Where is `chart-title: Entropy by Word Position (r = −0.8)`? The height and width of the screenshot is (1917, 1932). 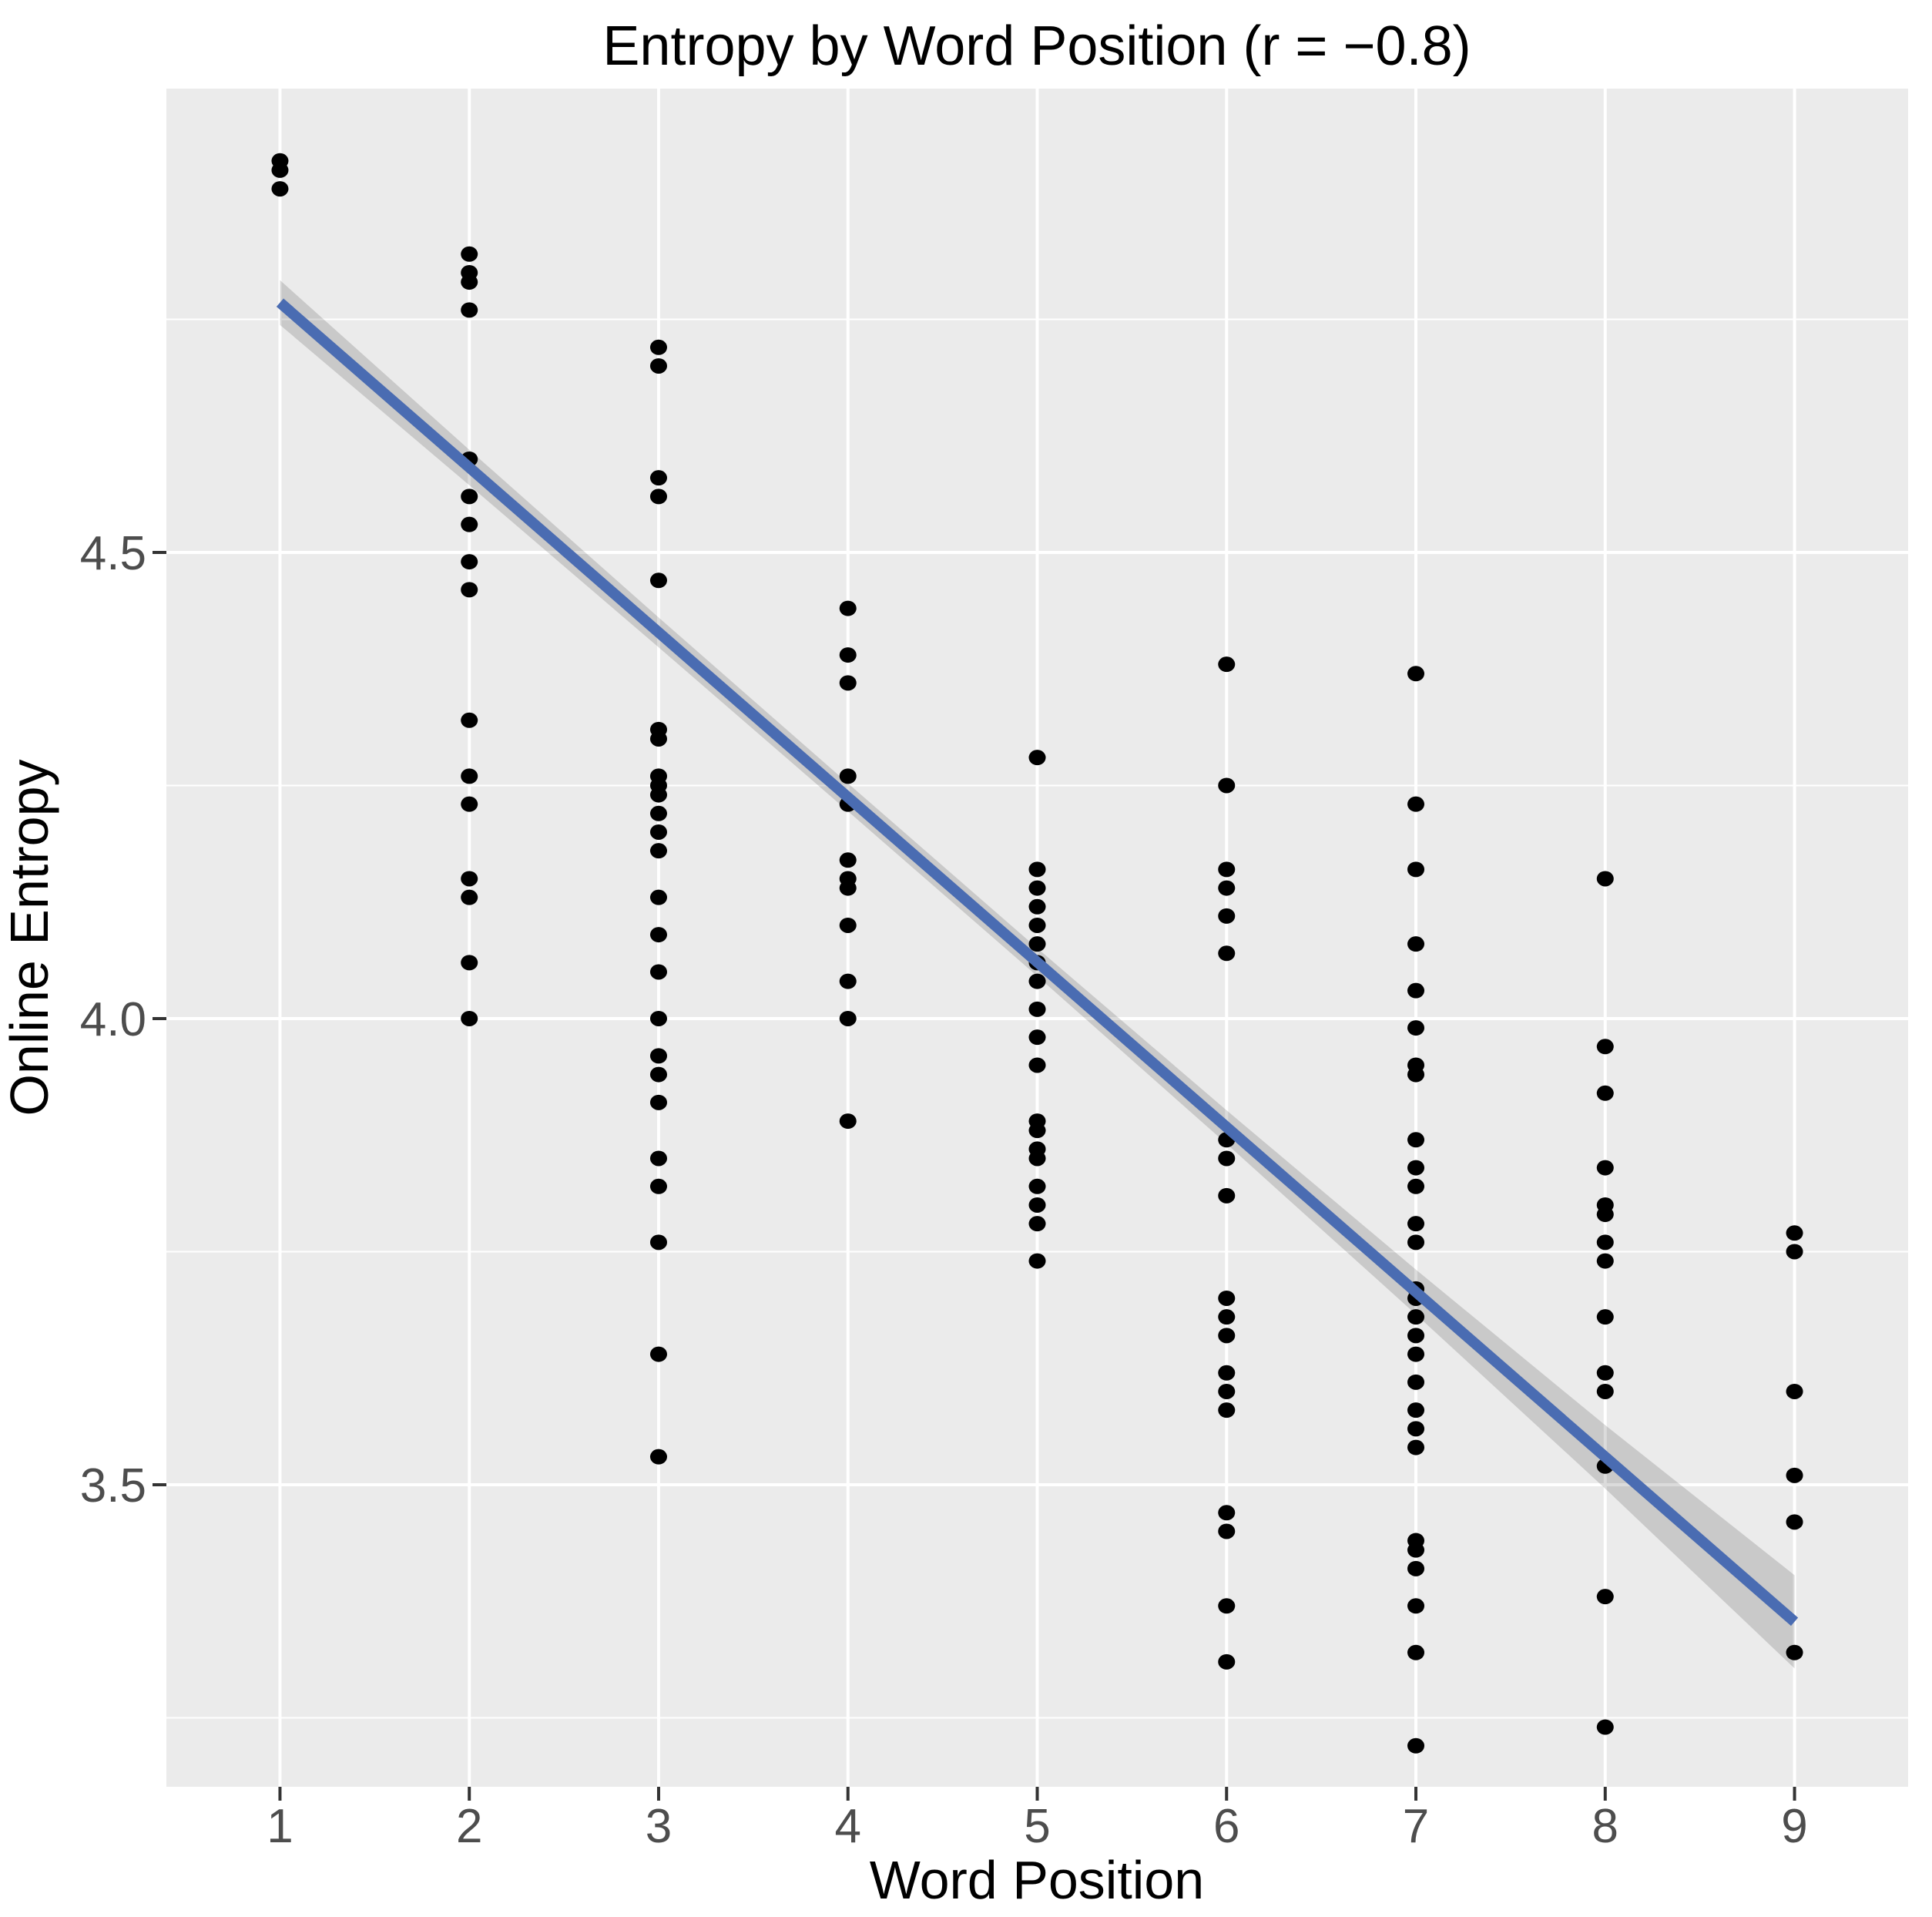 chart-title: Entropy by Word Position (r = −0.8) is located at coordinates (1036, 46).